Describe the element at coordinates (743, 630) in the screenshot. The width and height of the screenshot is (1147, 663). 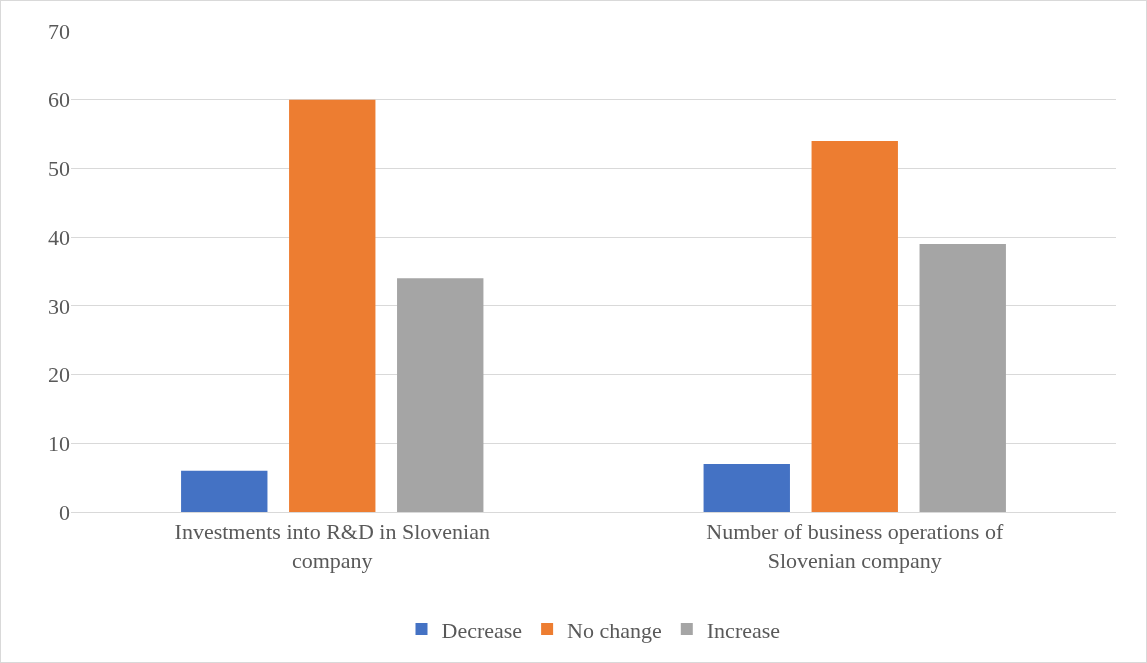
I see `legend-label: Increase` at that location.